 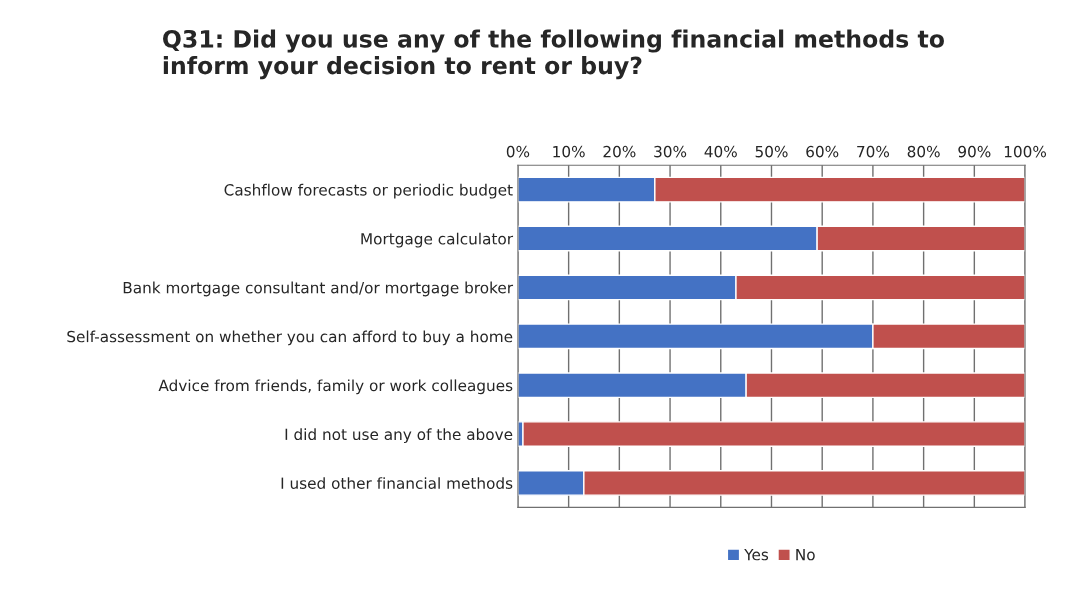 I want to click on x-tick-label: 60%, so click(x=822, y=151).